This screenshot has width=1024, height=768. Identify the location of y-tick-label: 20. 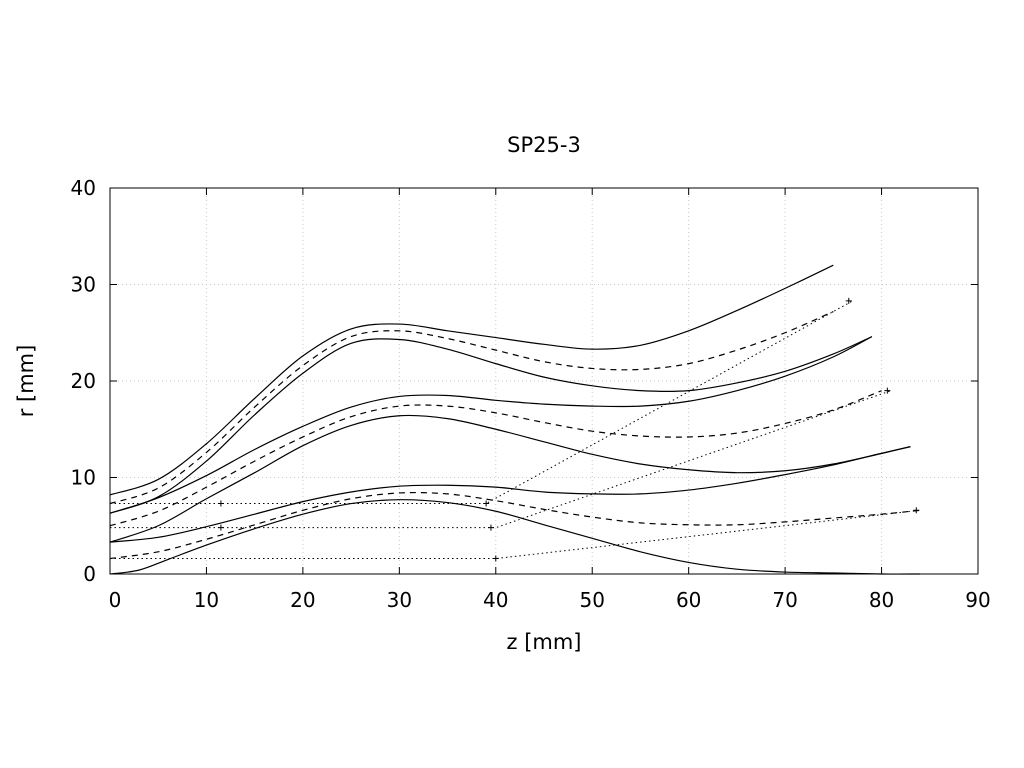
(83, 381).